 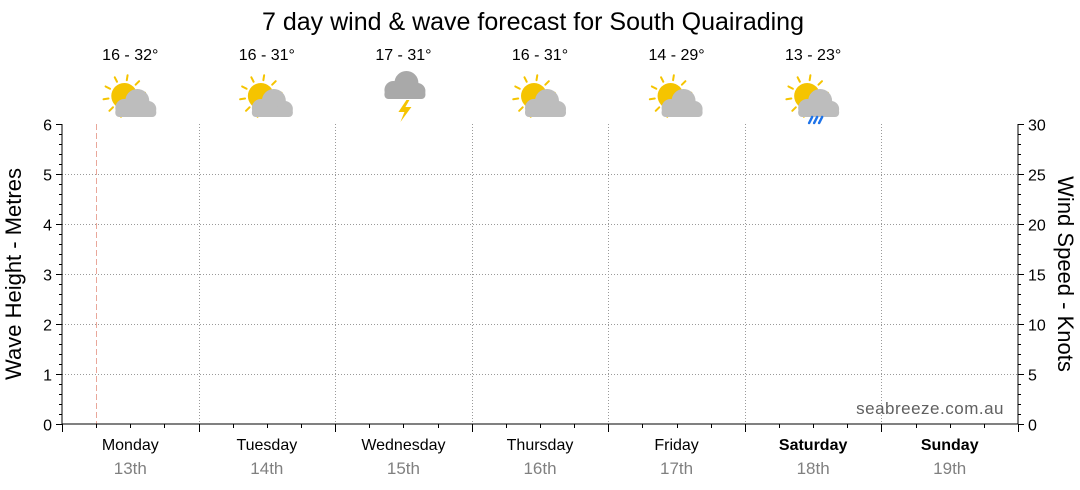 I want to click on day-date: 13th, so click(x=130, y=468).